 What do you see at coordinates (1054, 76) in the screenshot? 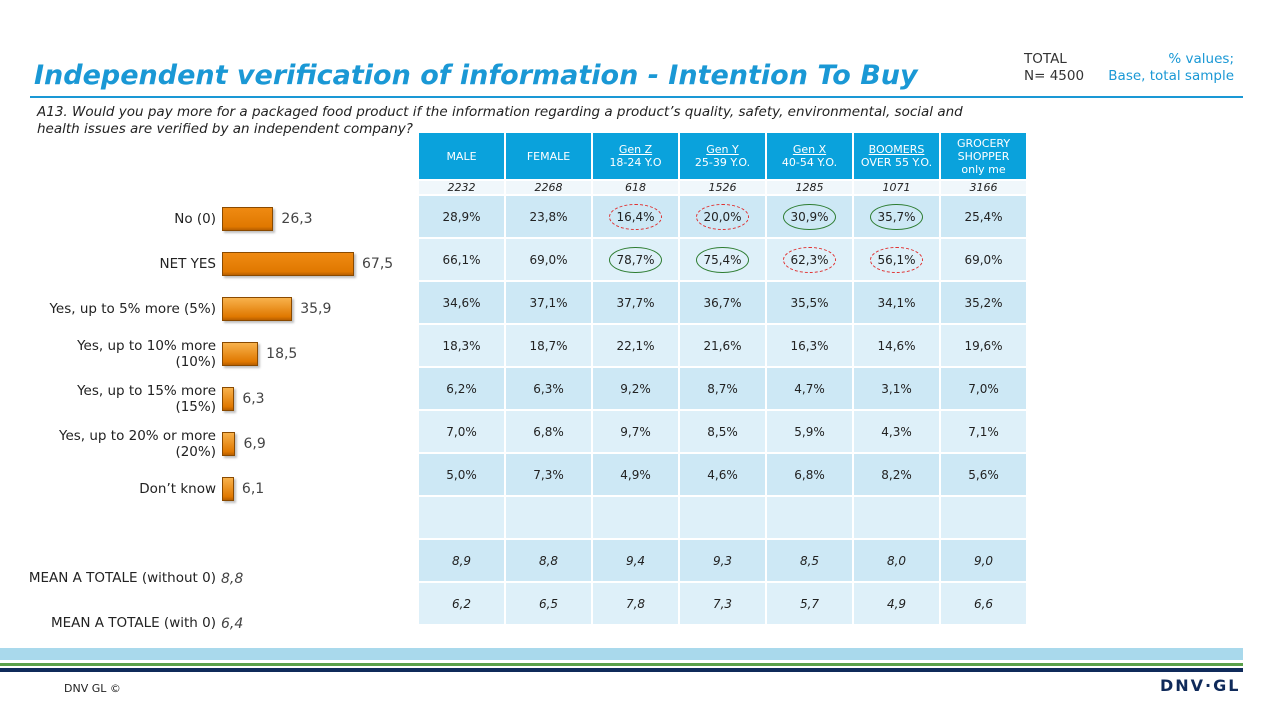
I see `sample-size: N= 4500` at bounding box center [1054, 76].